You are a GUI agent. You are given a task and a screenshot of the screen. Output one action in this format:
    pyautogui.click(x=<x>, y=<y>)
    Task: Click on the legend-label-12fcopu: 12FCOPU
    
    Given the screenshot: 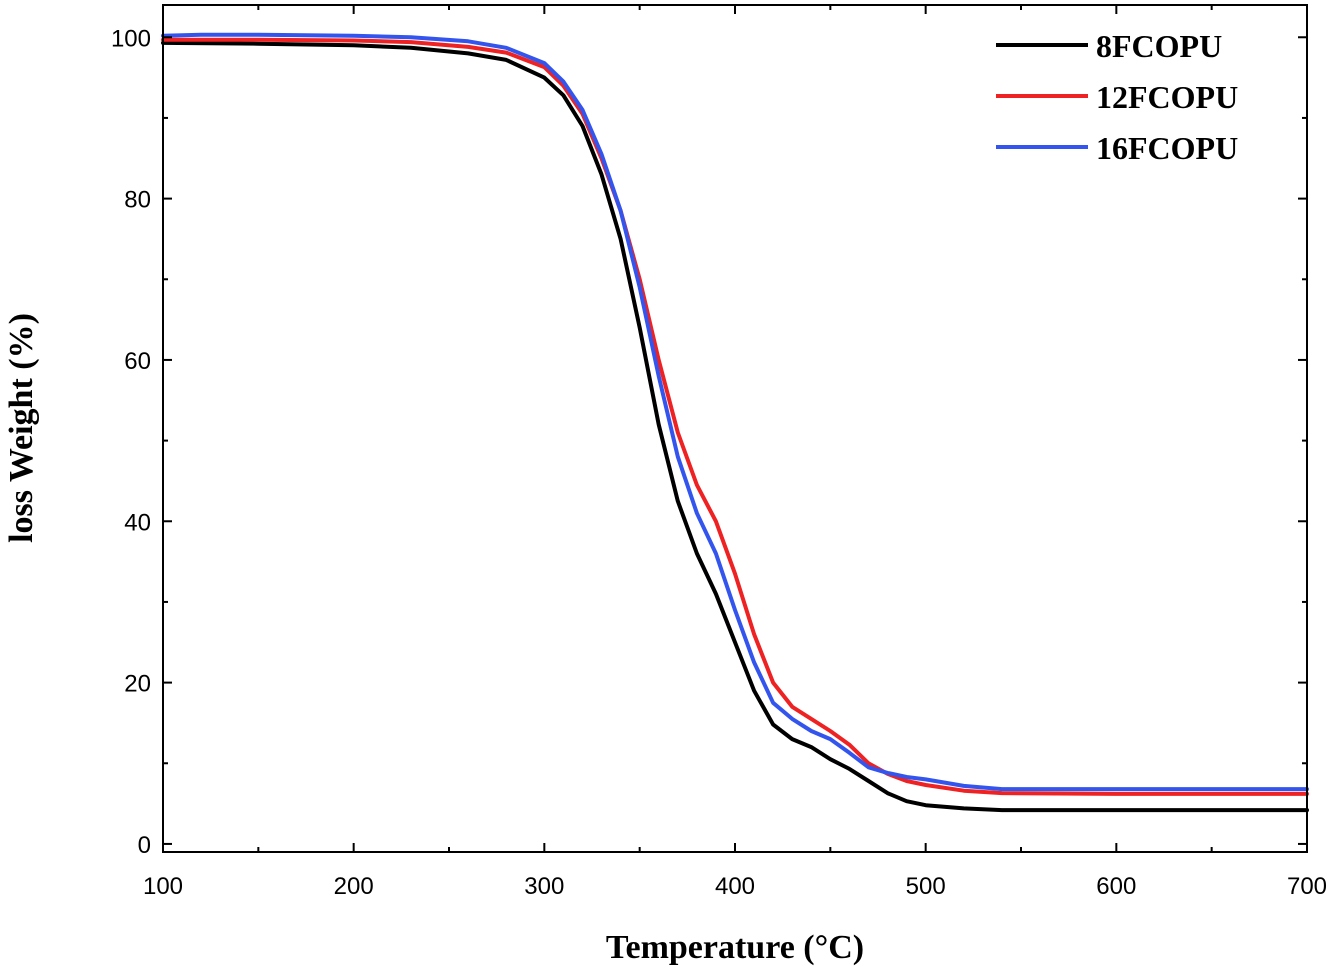 What is the action you would take?
    pyautogui.click(x=1167, y=97)
    